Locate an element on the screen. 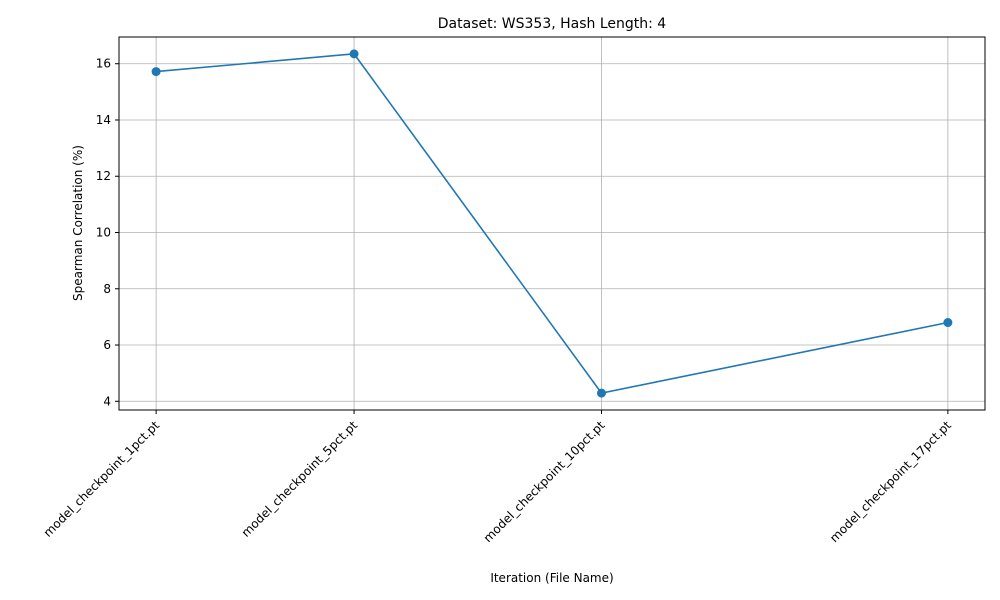 The image size is (1000, 600). y-tick-label: 8 is located at coordinates (107, 289).